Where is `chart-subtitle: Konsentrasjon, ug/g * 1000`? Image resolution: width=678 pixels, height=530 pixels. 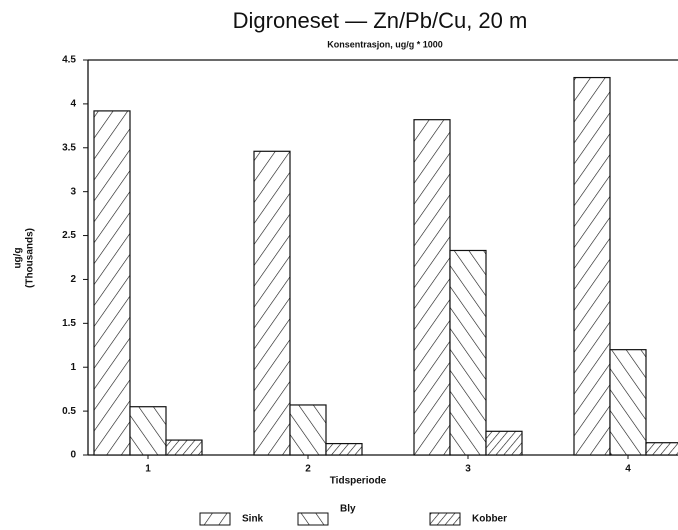 chart-subtitle: Konsentrasjon, ug/g * 1000 is located at coordinates (385, 44).